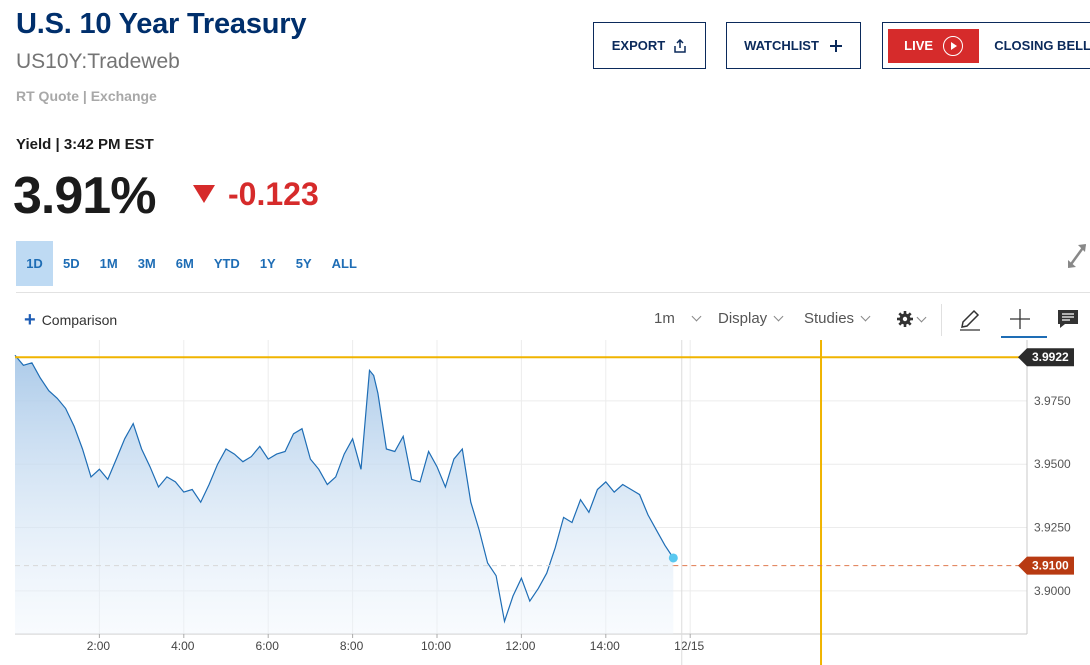 Image resolution: width=1090 pixels, height=665 pixels. What do you see at coordinates (1042, 45) in the screenshot?
I see `closing-bell-label: CLOSING BELL` at bounding box center [1042, 45].